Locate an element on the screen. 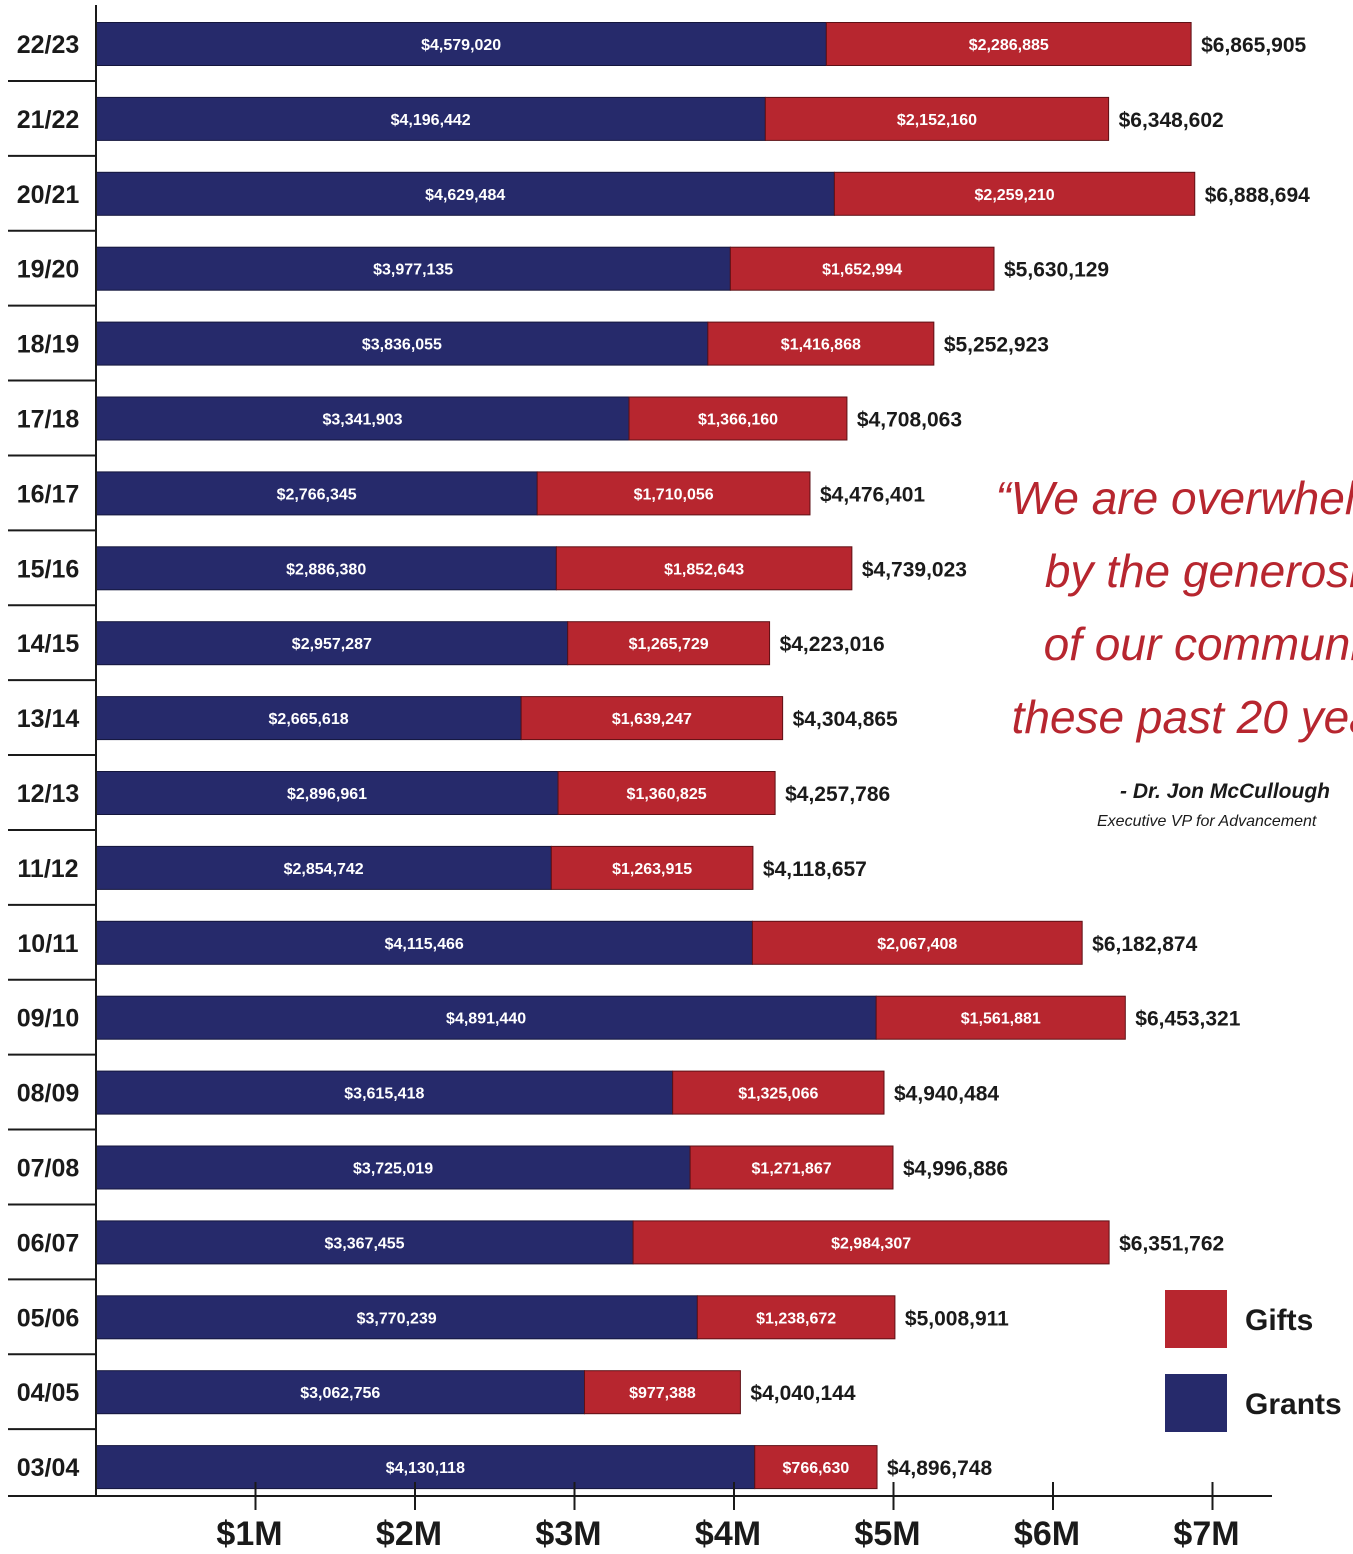 This screenshot has height=1554, width=1353. data-label-gifts: $1,852,643 is located at coordinates (704, 569).